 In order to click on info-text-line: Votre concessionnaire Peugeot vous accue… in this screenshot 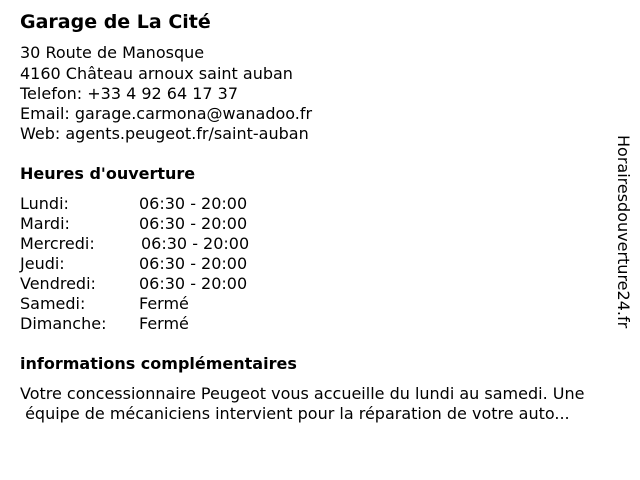, I will do `click(302, 393)`.